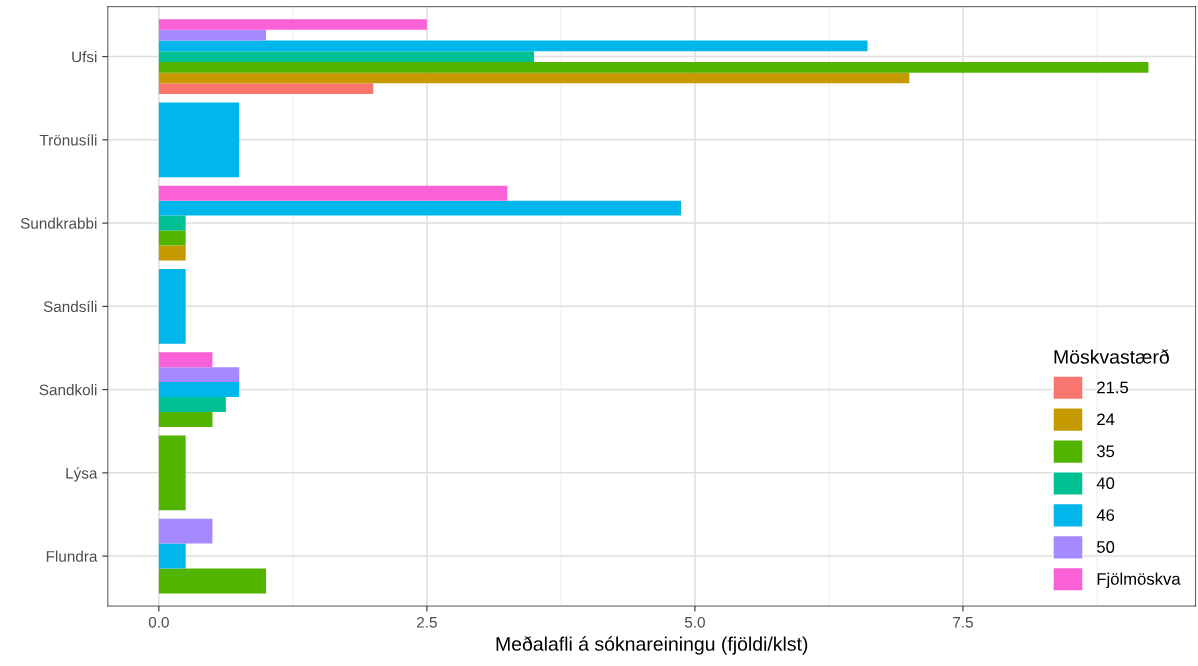  What do you see at coordinates (1111, 356) in the screenshot?
I see `legend-title: Möskvastærð` at bounding box center [1111, 356].